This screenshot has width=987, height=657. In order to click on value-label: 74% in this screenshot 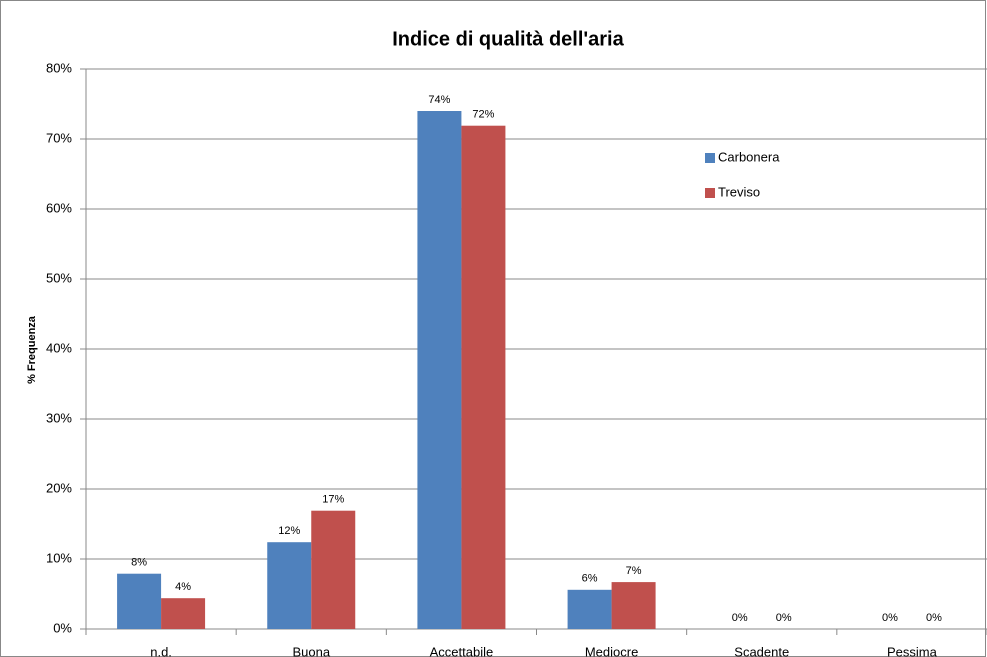, I will do `click(439, 100)`.